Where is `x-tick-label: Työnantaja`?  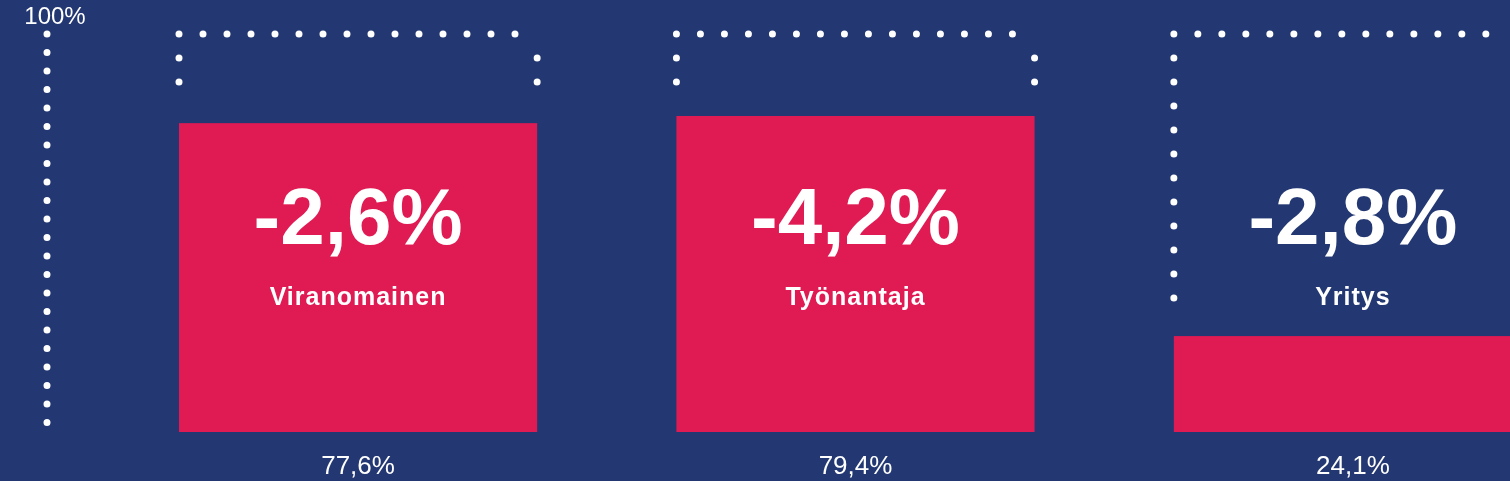
x-tick-label: Työnantaja is located at coordinates (855, 296).